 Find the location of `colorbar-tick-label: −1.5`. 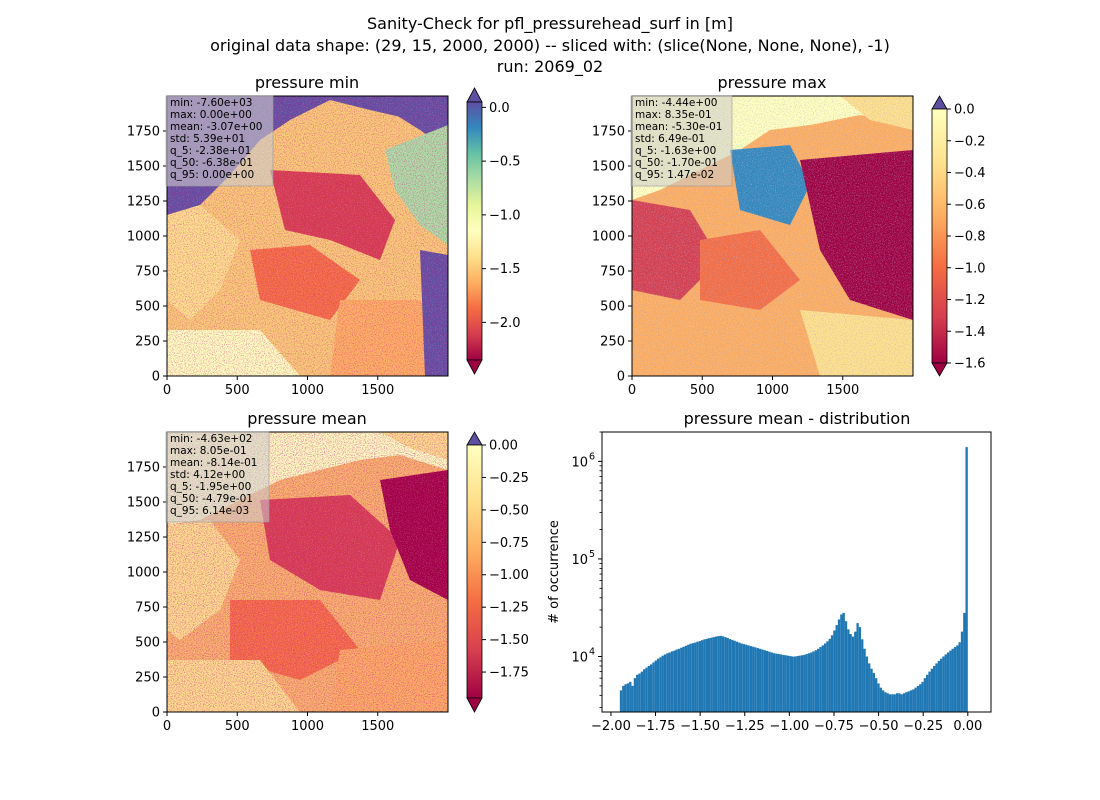

colorbar-tick-label: −1.5 is located at coordinates (505, 269).